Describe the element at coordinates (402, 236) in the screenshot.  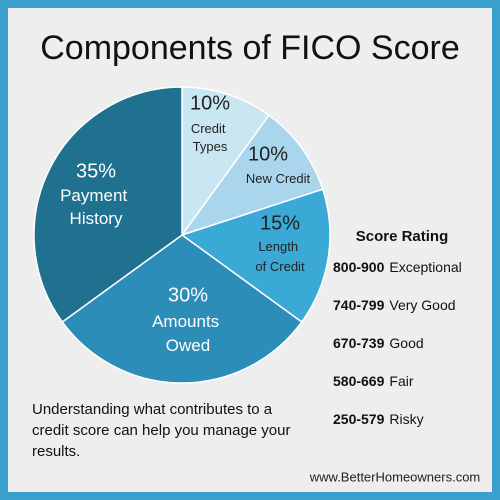
I see `score-title: Score Rating` at that location.